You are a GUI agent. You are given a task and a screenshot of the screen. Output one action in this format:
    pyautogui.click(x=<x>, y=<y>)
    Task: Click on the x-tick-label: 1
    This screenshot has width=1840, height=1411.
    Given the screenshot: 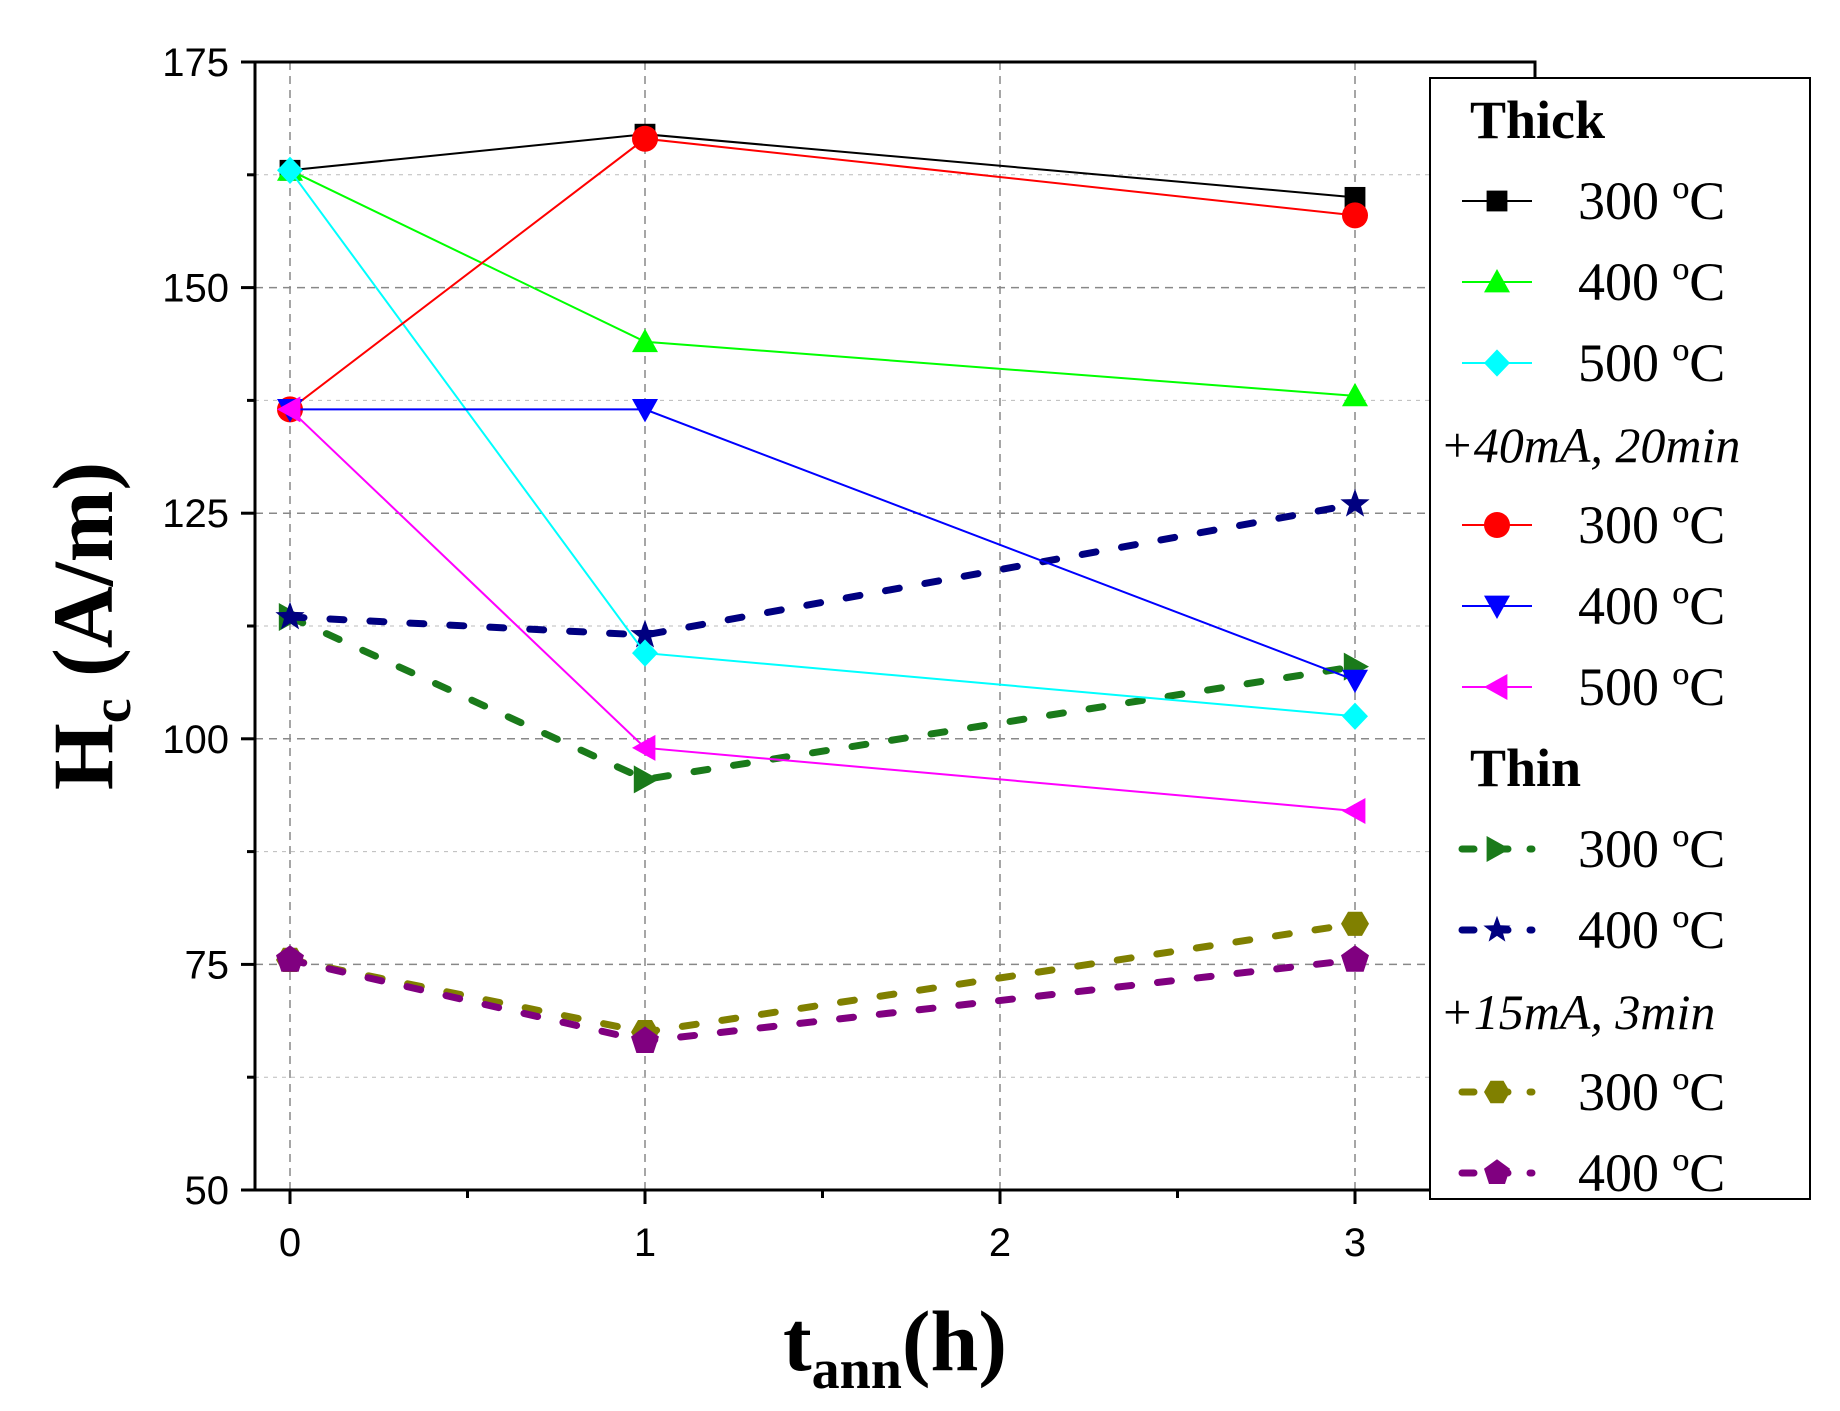 What is the action you would take?
    pyautogui.click(x=645, y=1243)
    